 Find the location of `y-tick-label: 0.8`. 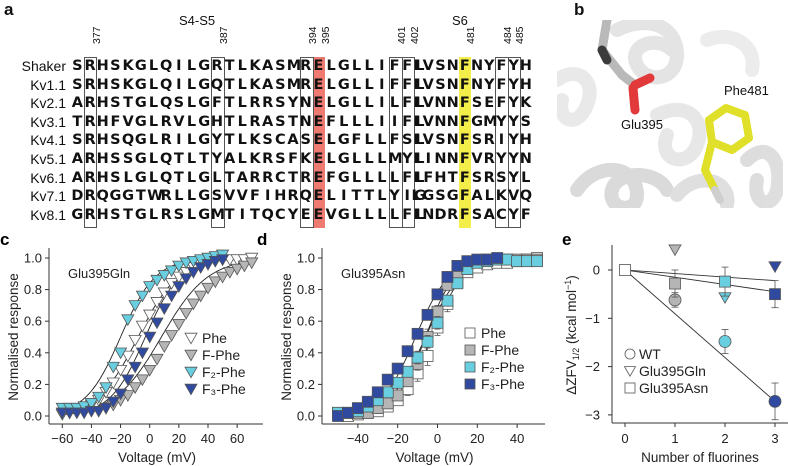

y-tick-label: 0.8 is located at coordinates (33, 289).